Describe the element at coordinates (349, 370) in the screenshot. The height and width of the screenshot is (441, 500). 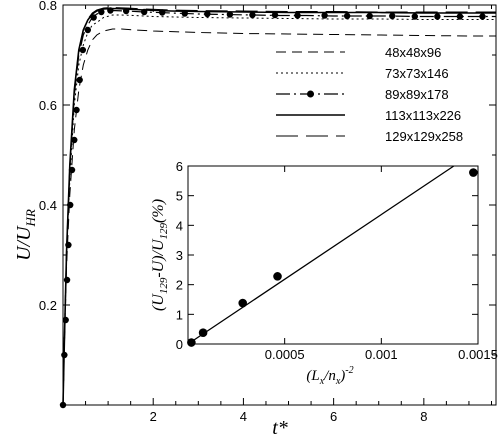
I see `inset-x-axis-title-sup: -2` at that location.